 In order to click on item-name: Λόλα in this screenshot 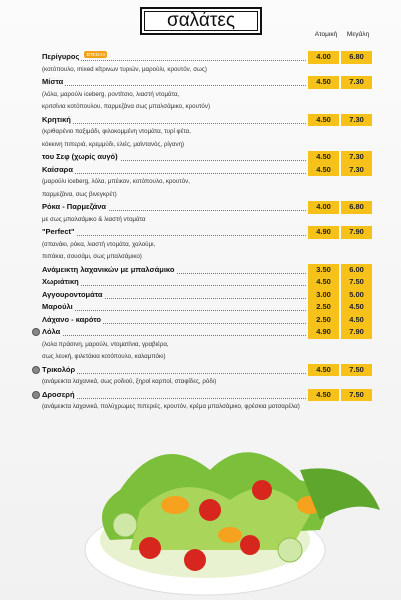, I will do `click(52, 331)`.